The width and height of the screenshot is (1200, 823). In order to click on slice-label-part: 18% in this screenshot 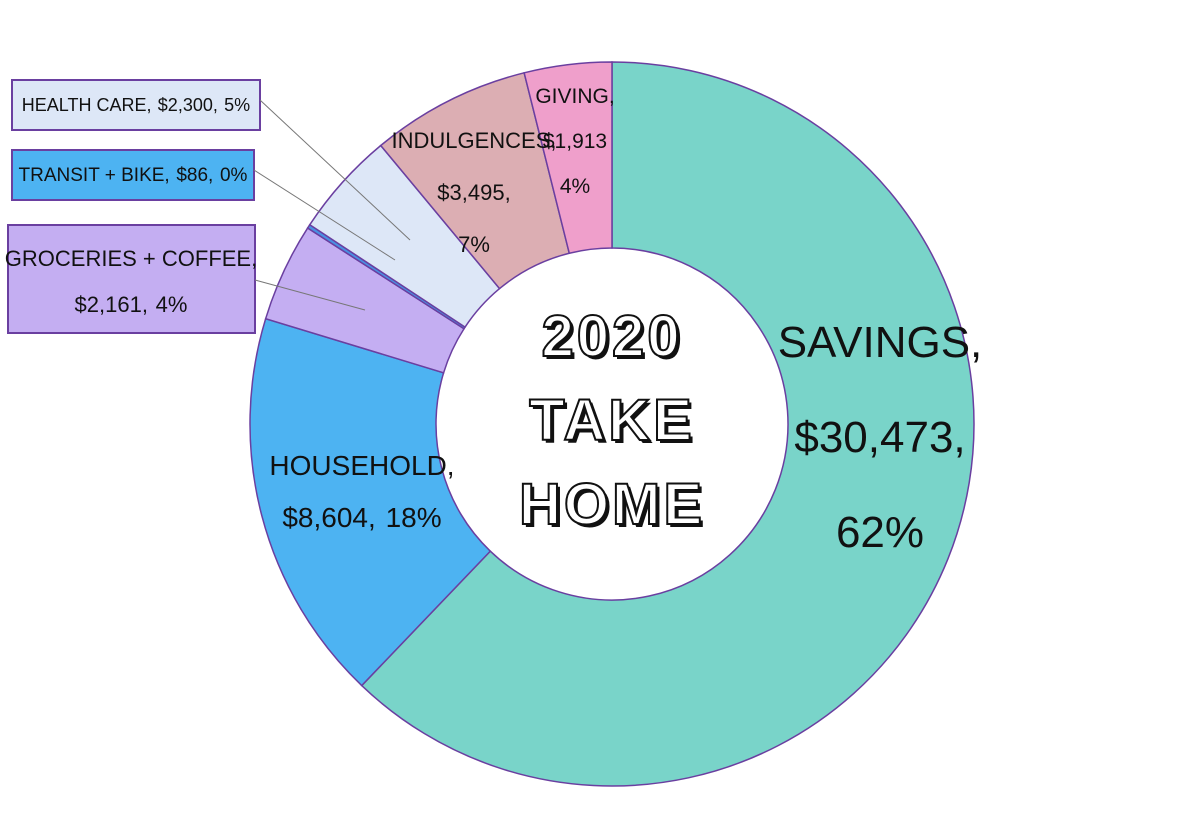, I will do `click(414, 517)`.